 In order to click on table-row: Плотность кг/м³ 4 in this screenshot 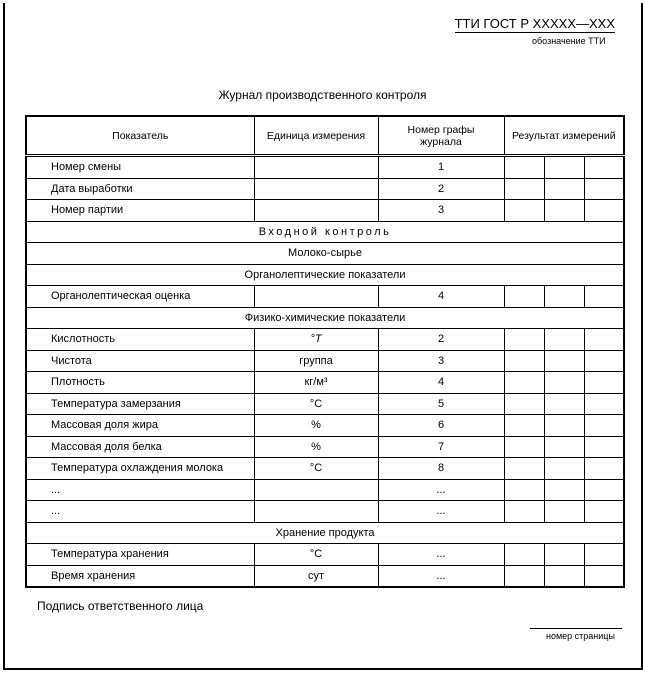, I will do `click(325, 382)`.